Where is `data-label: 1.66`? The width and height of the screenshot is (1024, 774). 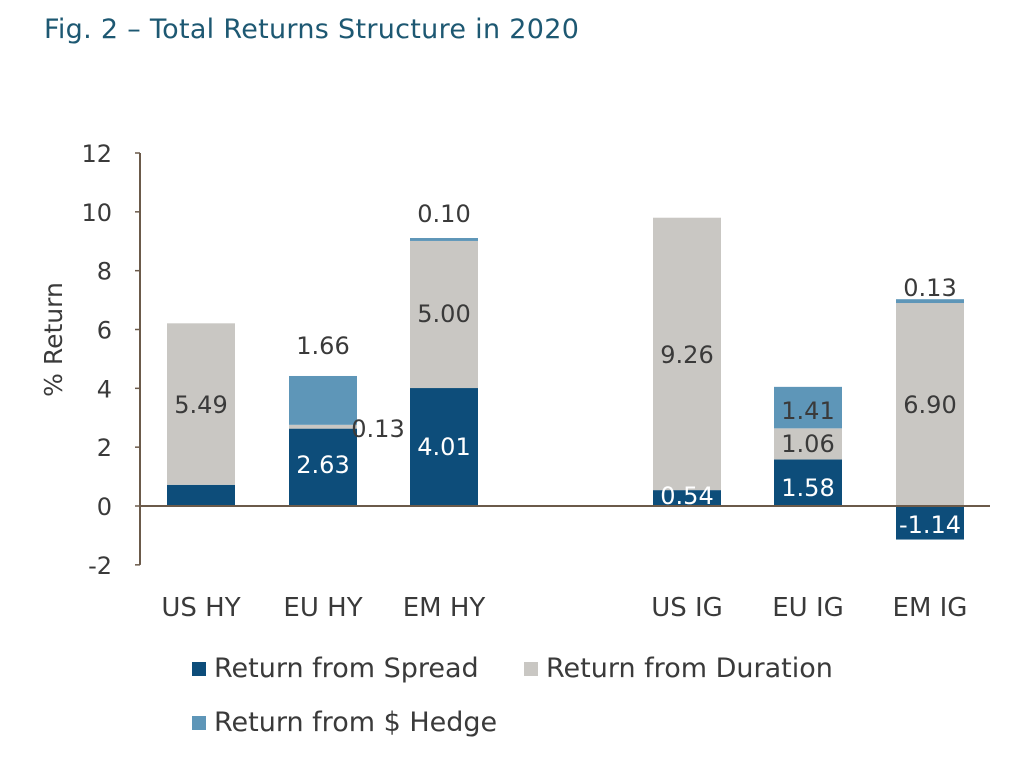 data-label: 1.66 is located at coordinates (322, 346).